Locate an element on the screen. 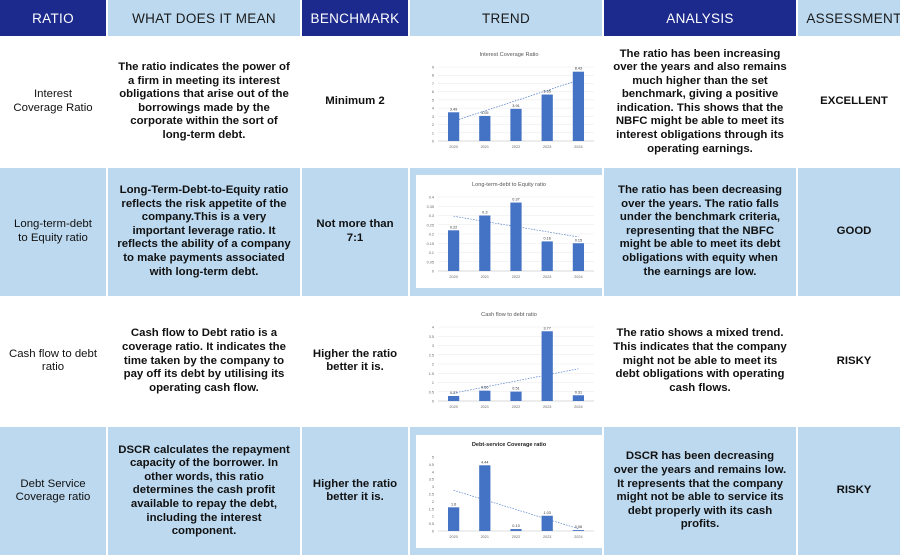  y-tick-label: 0.15 is located at coordinates (430, 244).